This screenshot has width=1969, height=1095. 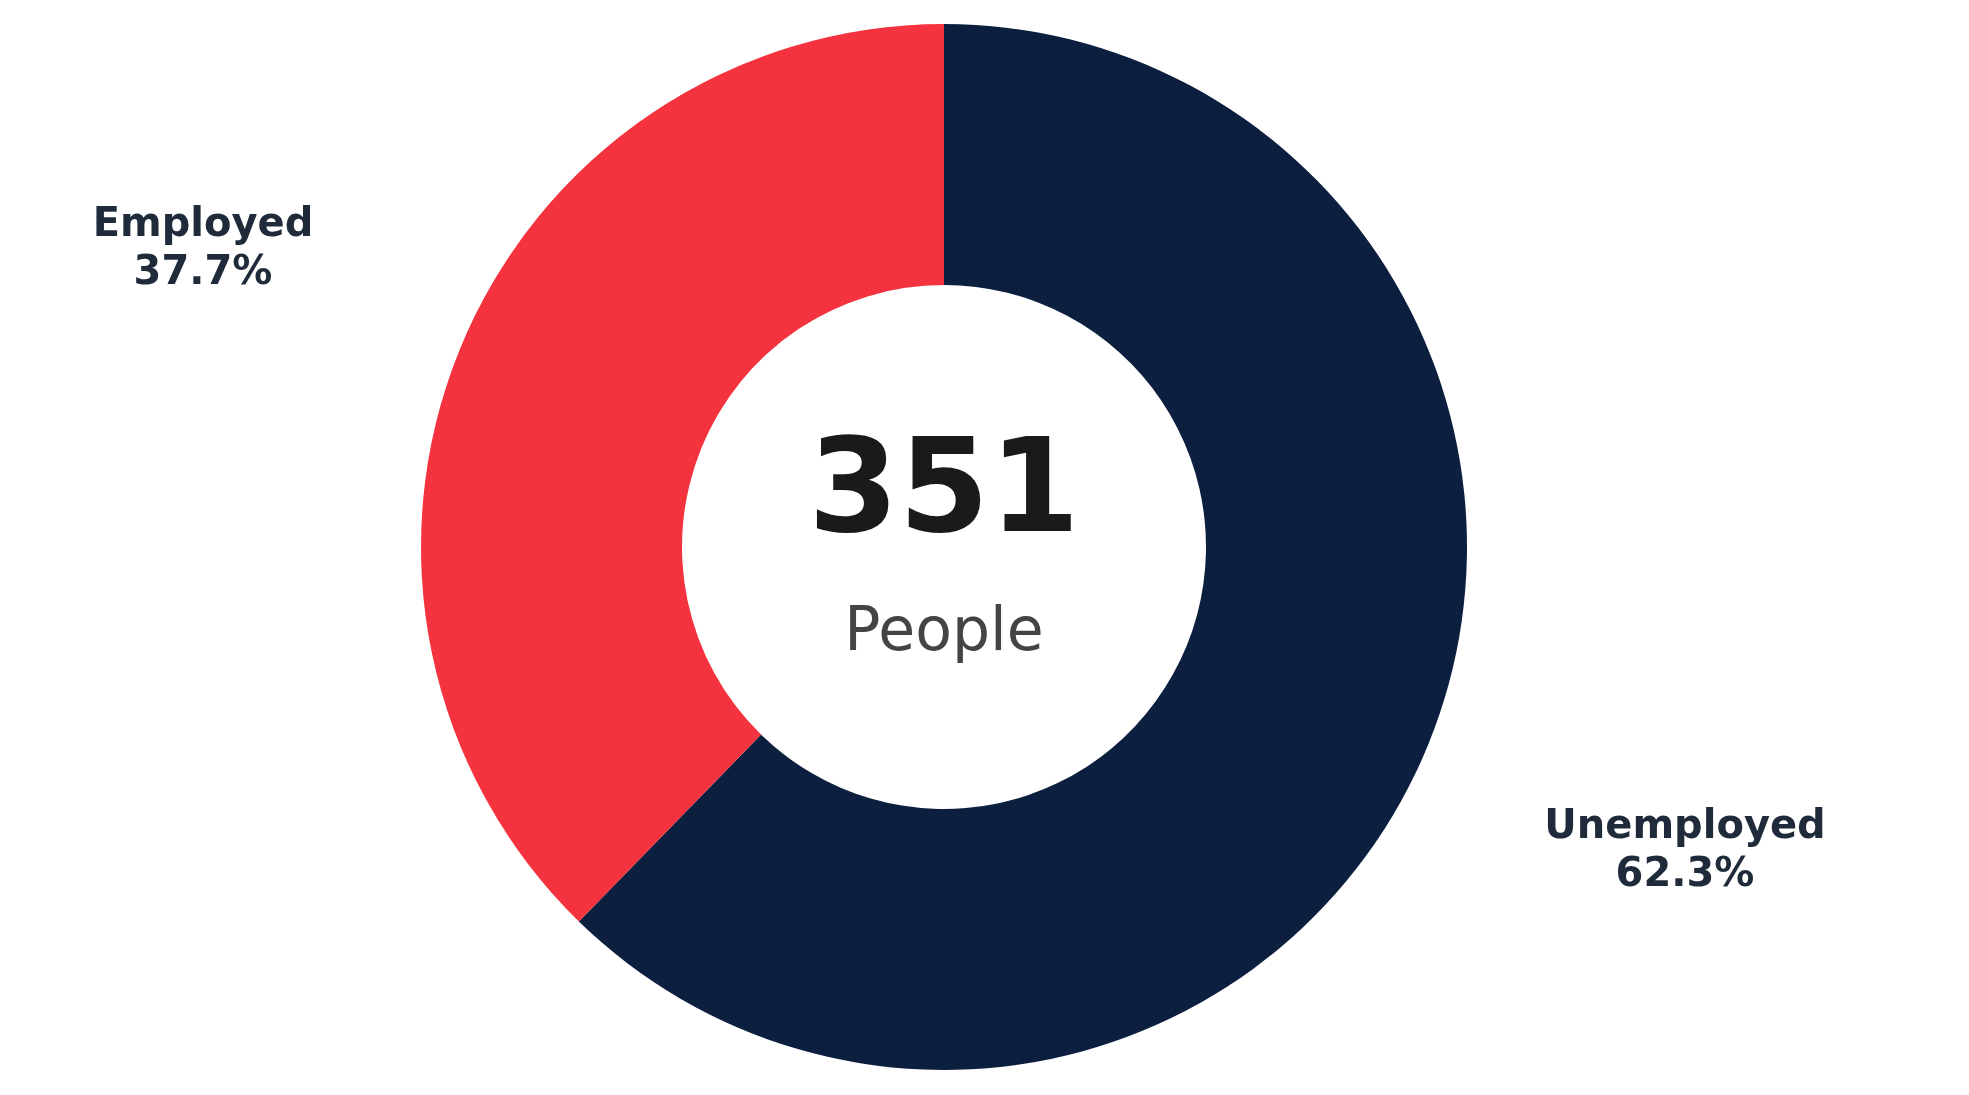 What do you see at coordinates (944, 629) in the screenshot?
I see `text: People` at bounding box center [944, 629].